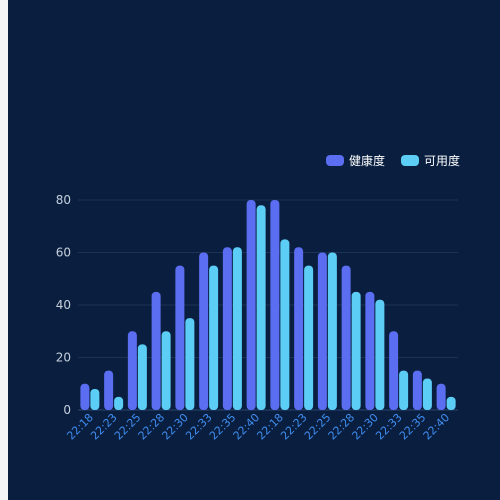  I want to click on y-tick-label: 60, so click(63, 253).